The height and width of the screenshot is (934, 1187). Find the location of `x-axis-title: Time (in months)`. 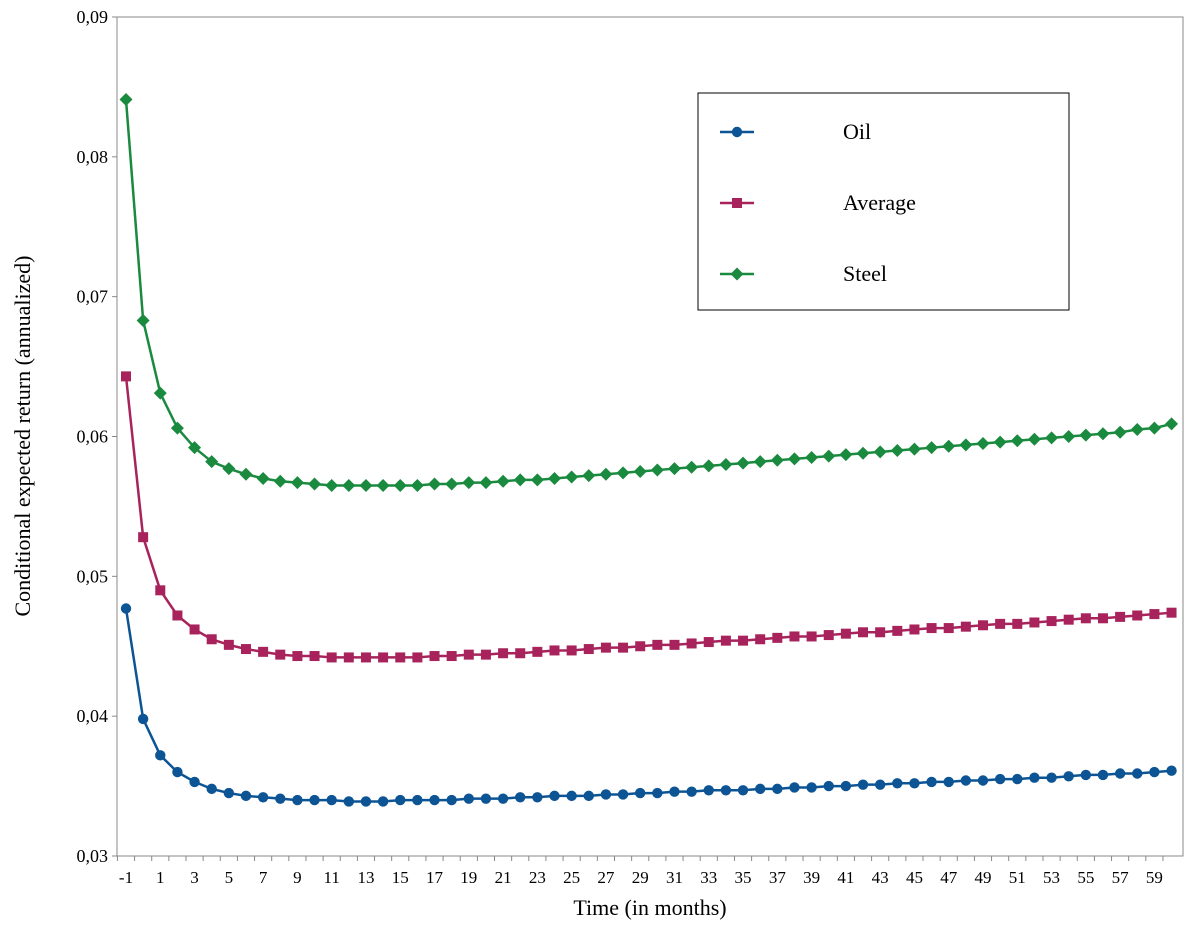

x-axis-title: Time (in months) is located at coordinates (649, 907).